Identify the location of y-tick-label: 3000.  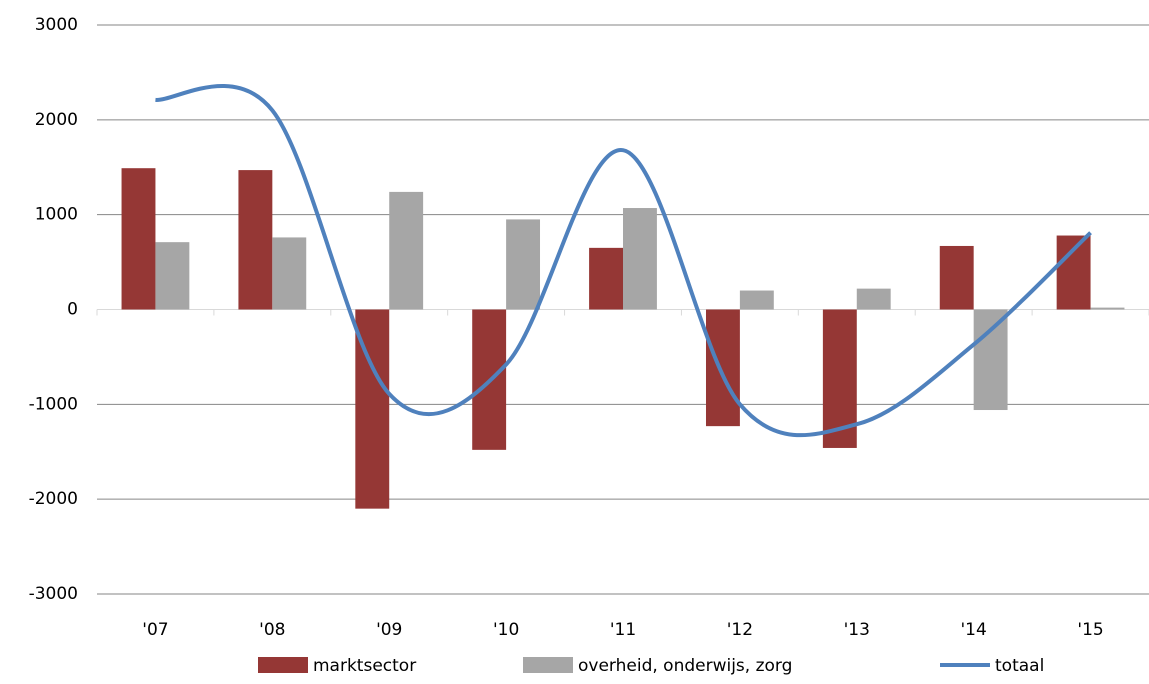
(56, 25).